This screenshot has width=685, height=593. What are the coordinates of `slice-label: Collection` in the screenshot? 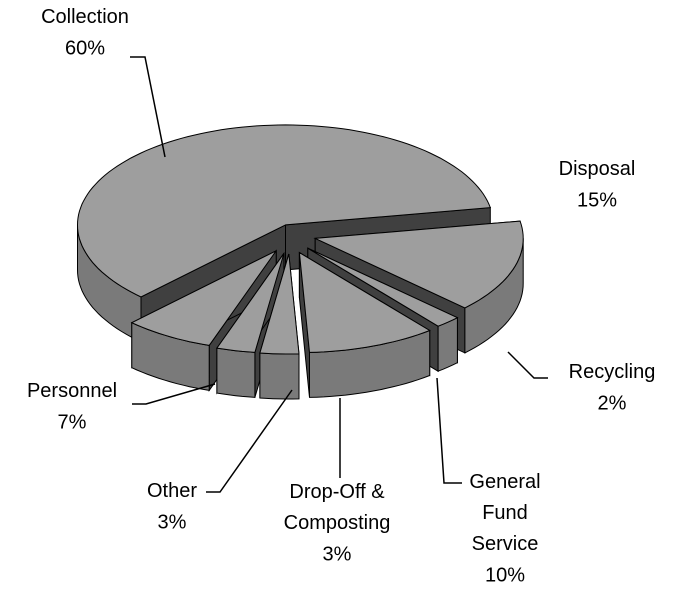 It's located at (85, 17).